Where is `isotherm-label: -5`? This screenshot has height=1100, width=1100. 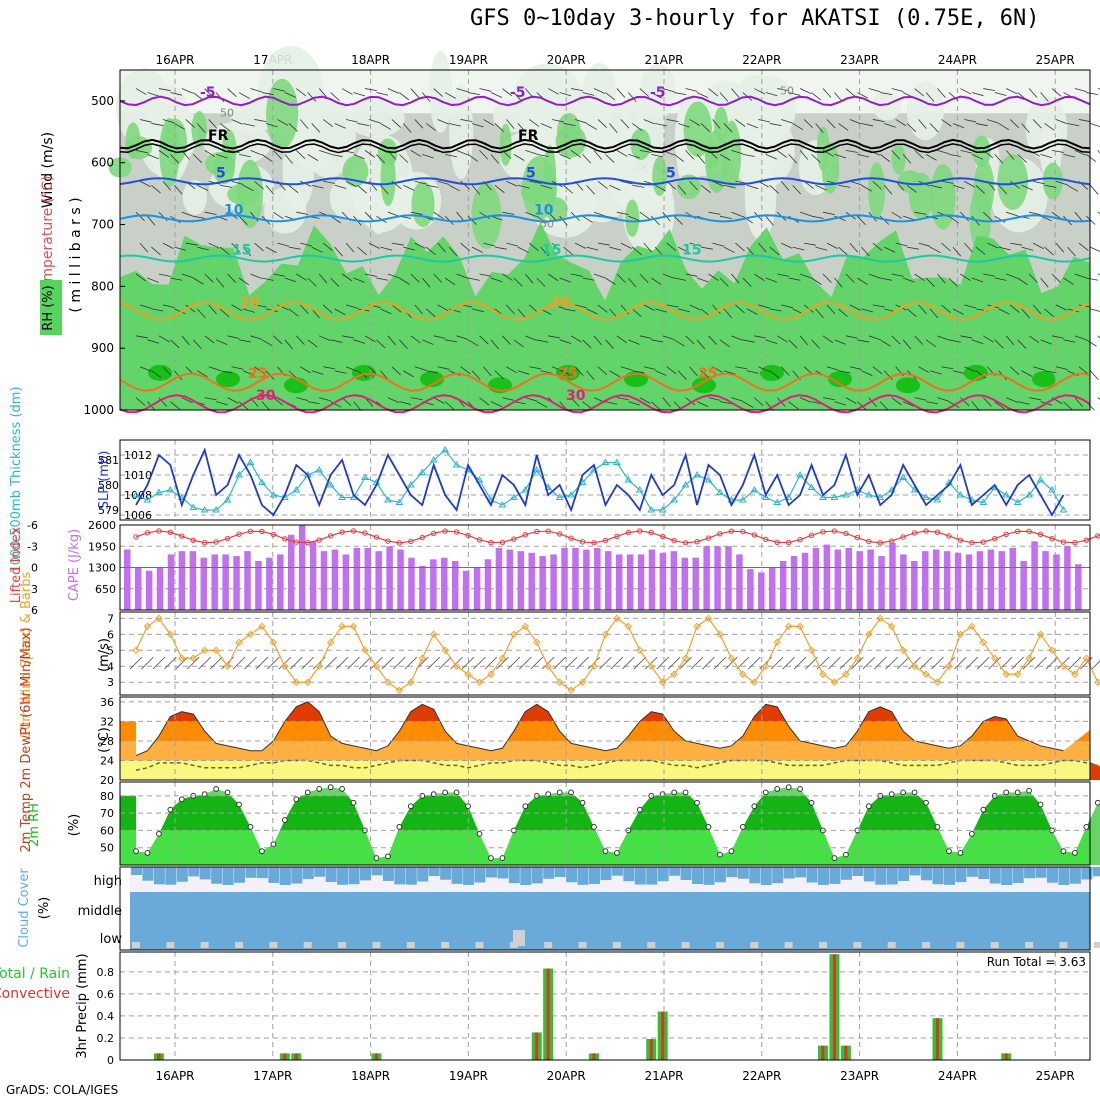
isotherm-label: -5 is located at coordinates (658, 93).